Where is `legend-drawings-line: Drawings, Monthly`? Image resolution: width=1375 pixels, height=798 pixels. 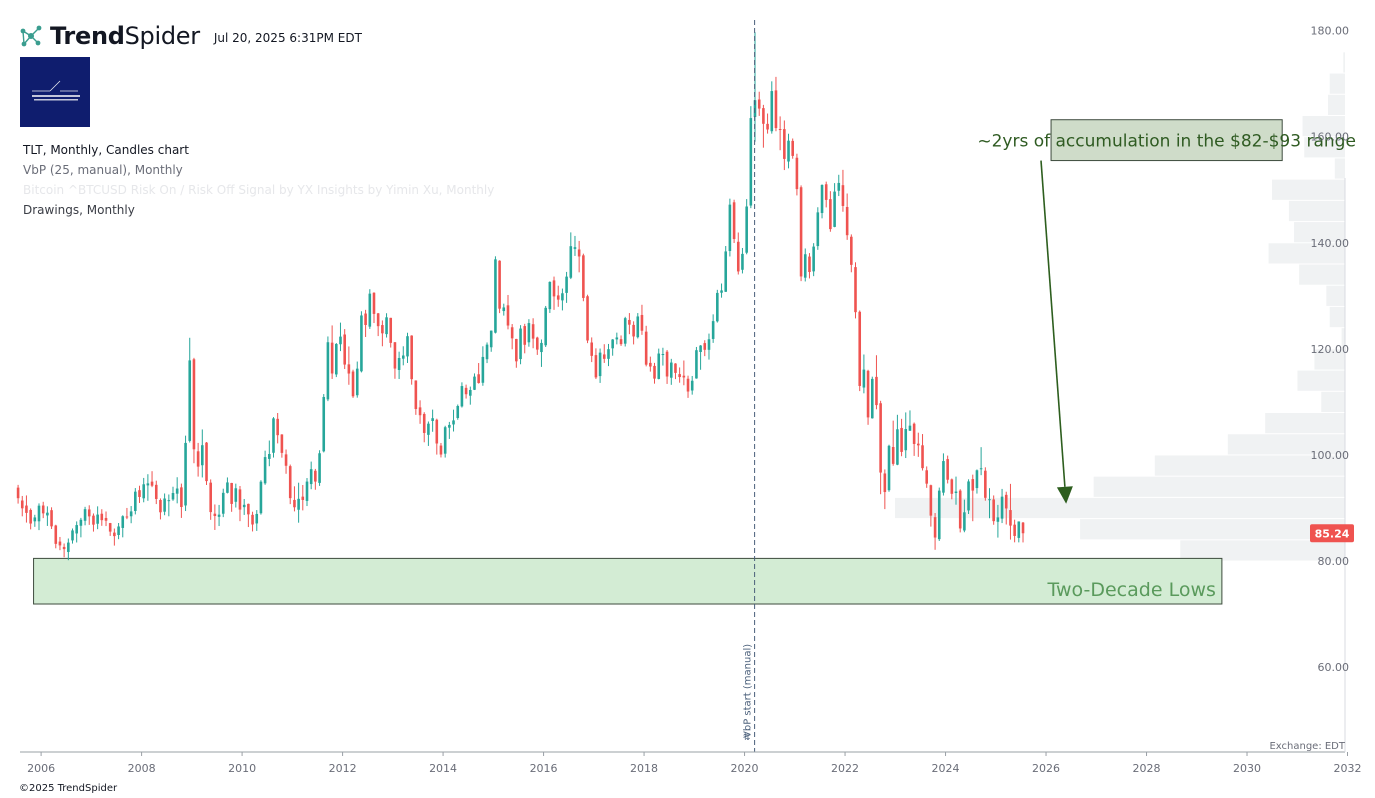 legend-drawings-line: Drawings, Monthly is located at coordinates (79, 210).